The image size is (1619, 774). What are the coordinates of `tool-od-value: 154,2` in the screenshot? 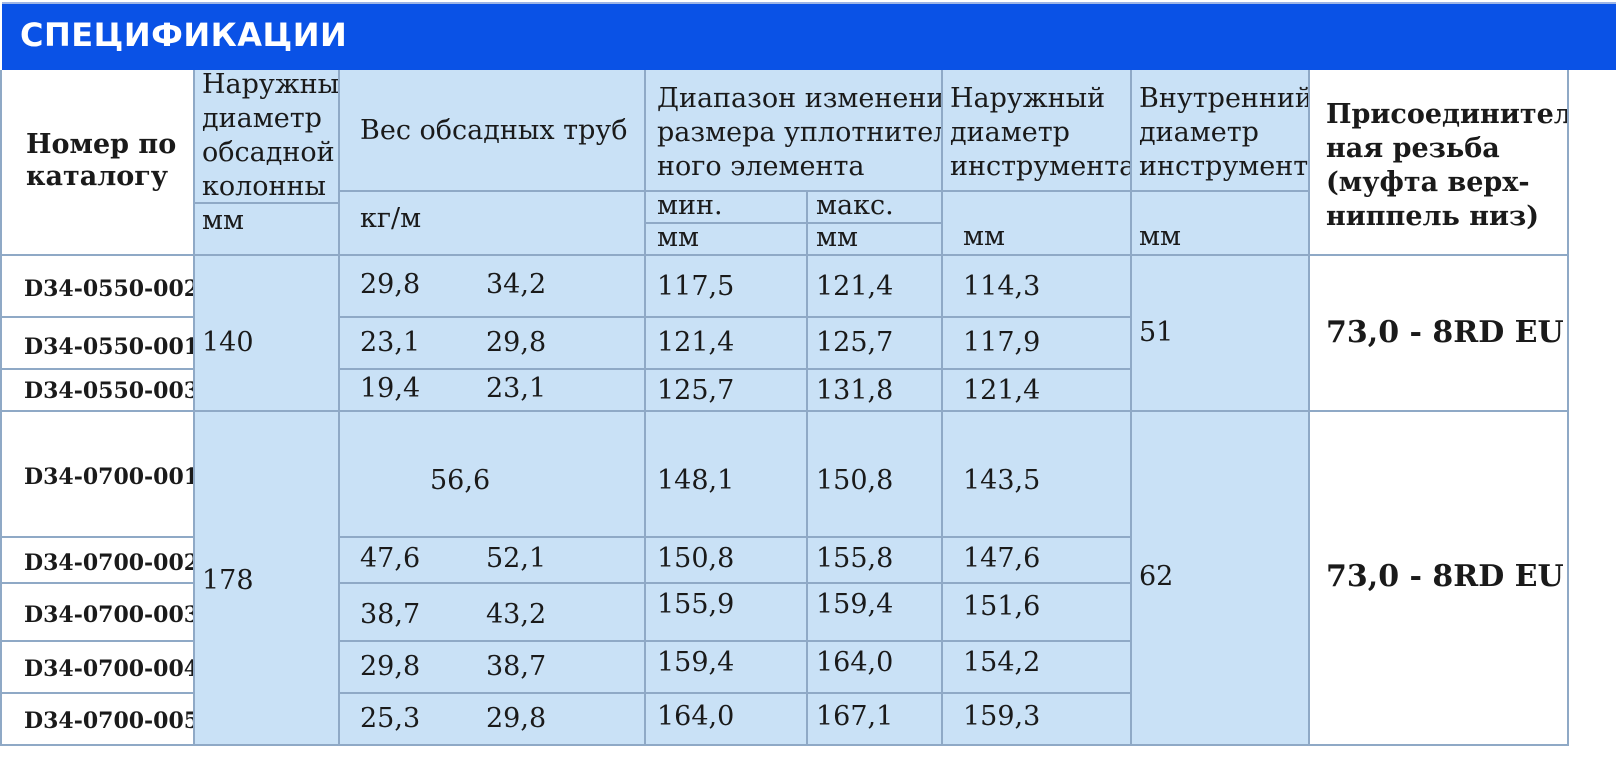 It's located at (1002, 662).